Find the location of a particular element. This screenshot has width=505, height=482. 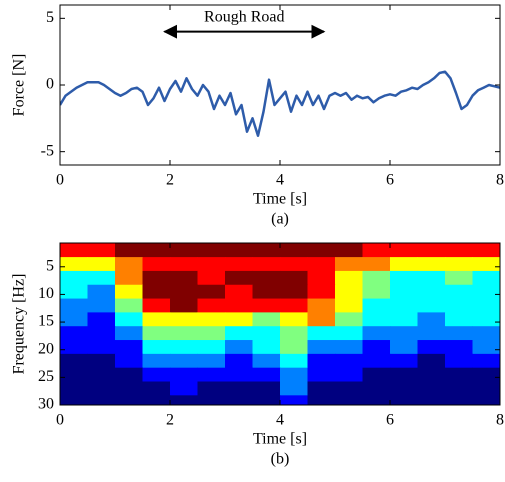

caption: (b) is located at coordinates (280, 459).